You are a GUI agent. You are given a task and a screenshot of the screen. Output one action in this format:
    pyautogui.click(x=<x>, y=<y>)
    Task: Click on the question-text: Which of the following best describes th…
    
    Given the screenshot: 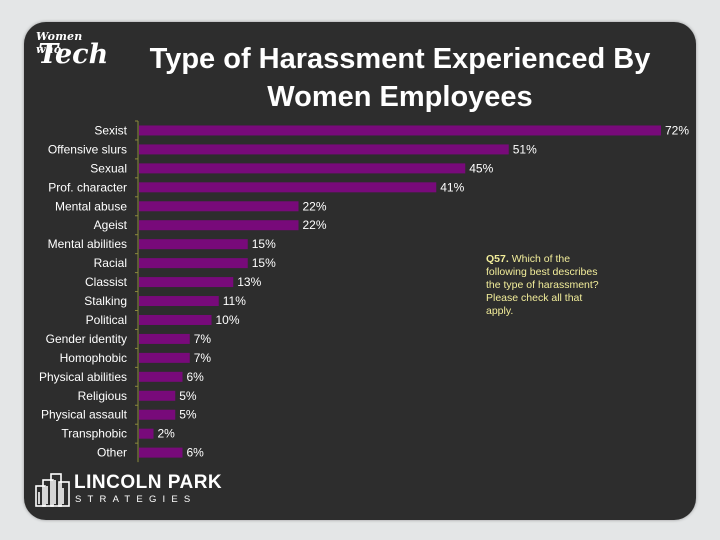 What is the action you would take?
    pyautogui.click(x=542, y=285)
    